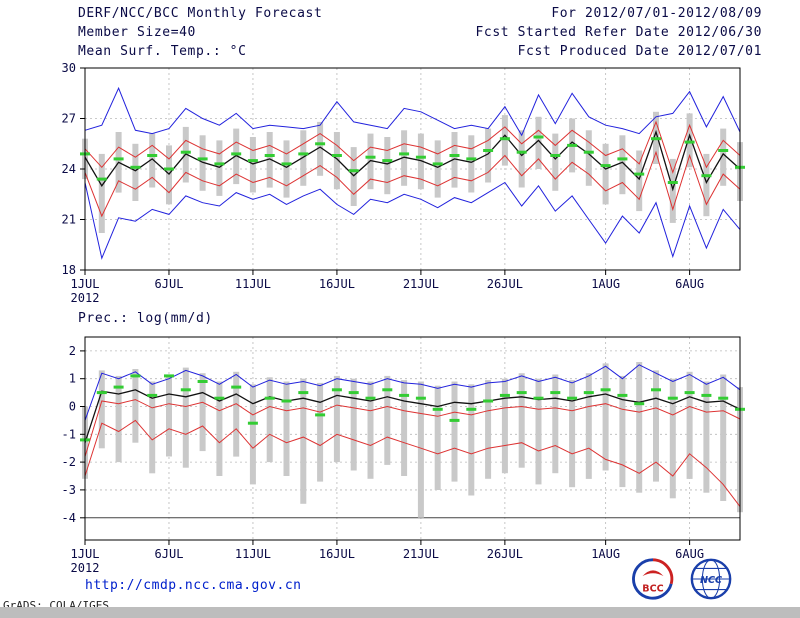 The height and width of the screenshot is (618, 800). I want to click on fcst-started-date: Fcst Started Refer Date 2012/06/30, so click(618, 32).